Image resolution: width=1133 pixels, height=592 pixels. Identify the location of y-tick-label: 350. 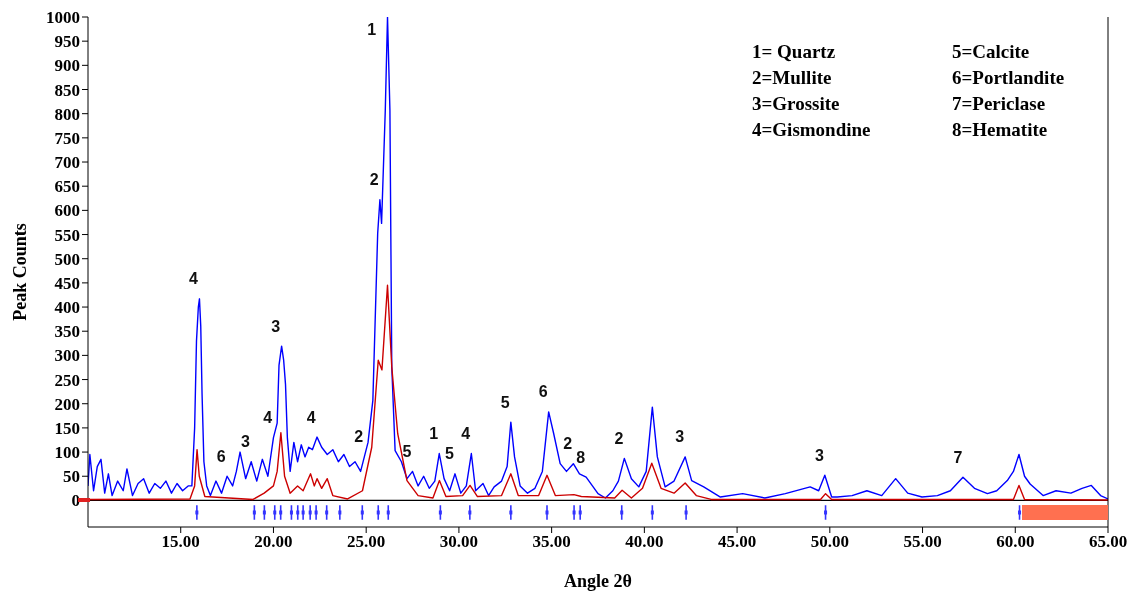
(67, 332).